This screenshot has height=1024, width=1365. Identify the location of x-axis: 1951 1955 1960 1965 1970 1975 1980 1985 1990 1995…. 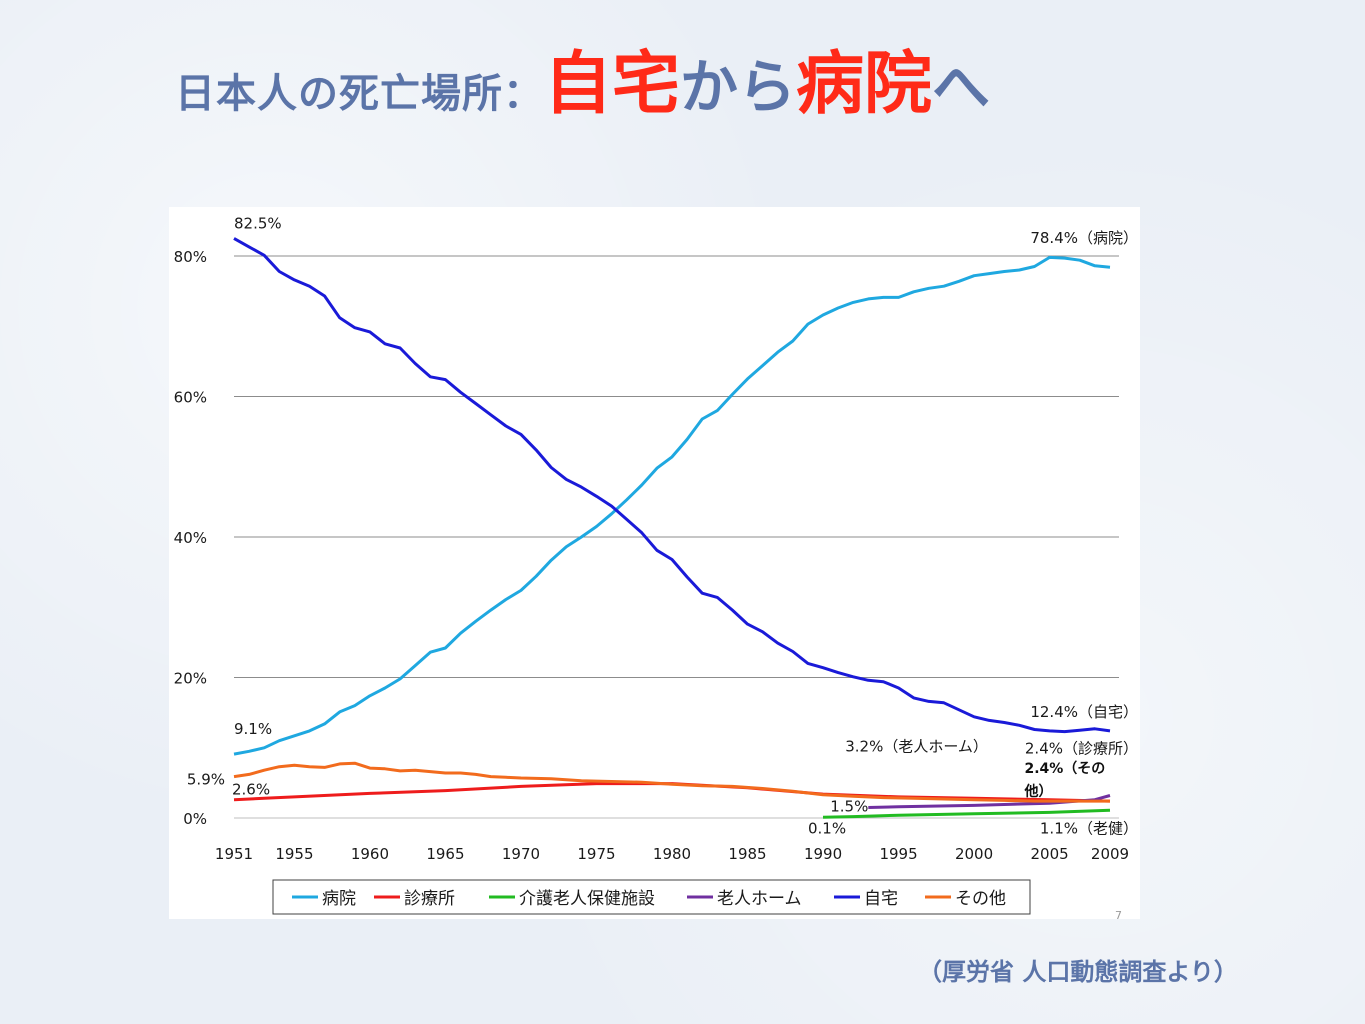
(672, 854).